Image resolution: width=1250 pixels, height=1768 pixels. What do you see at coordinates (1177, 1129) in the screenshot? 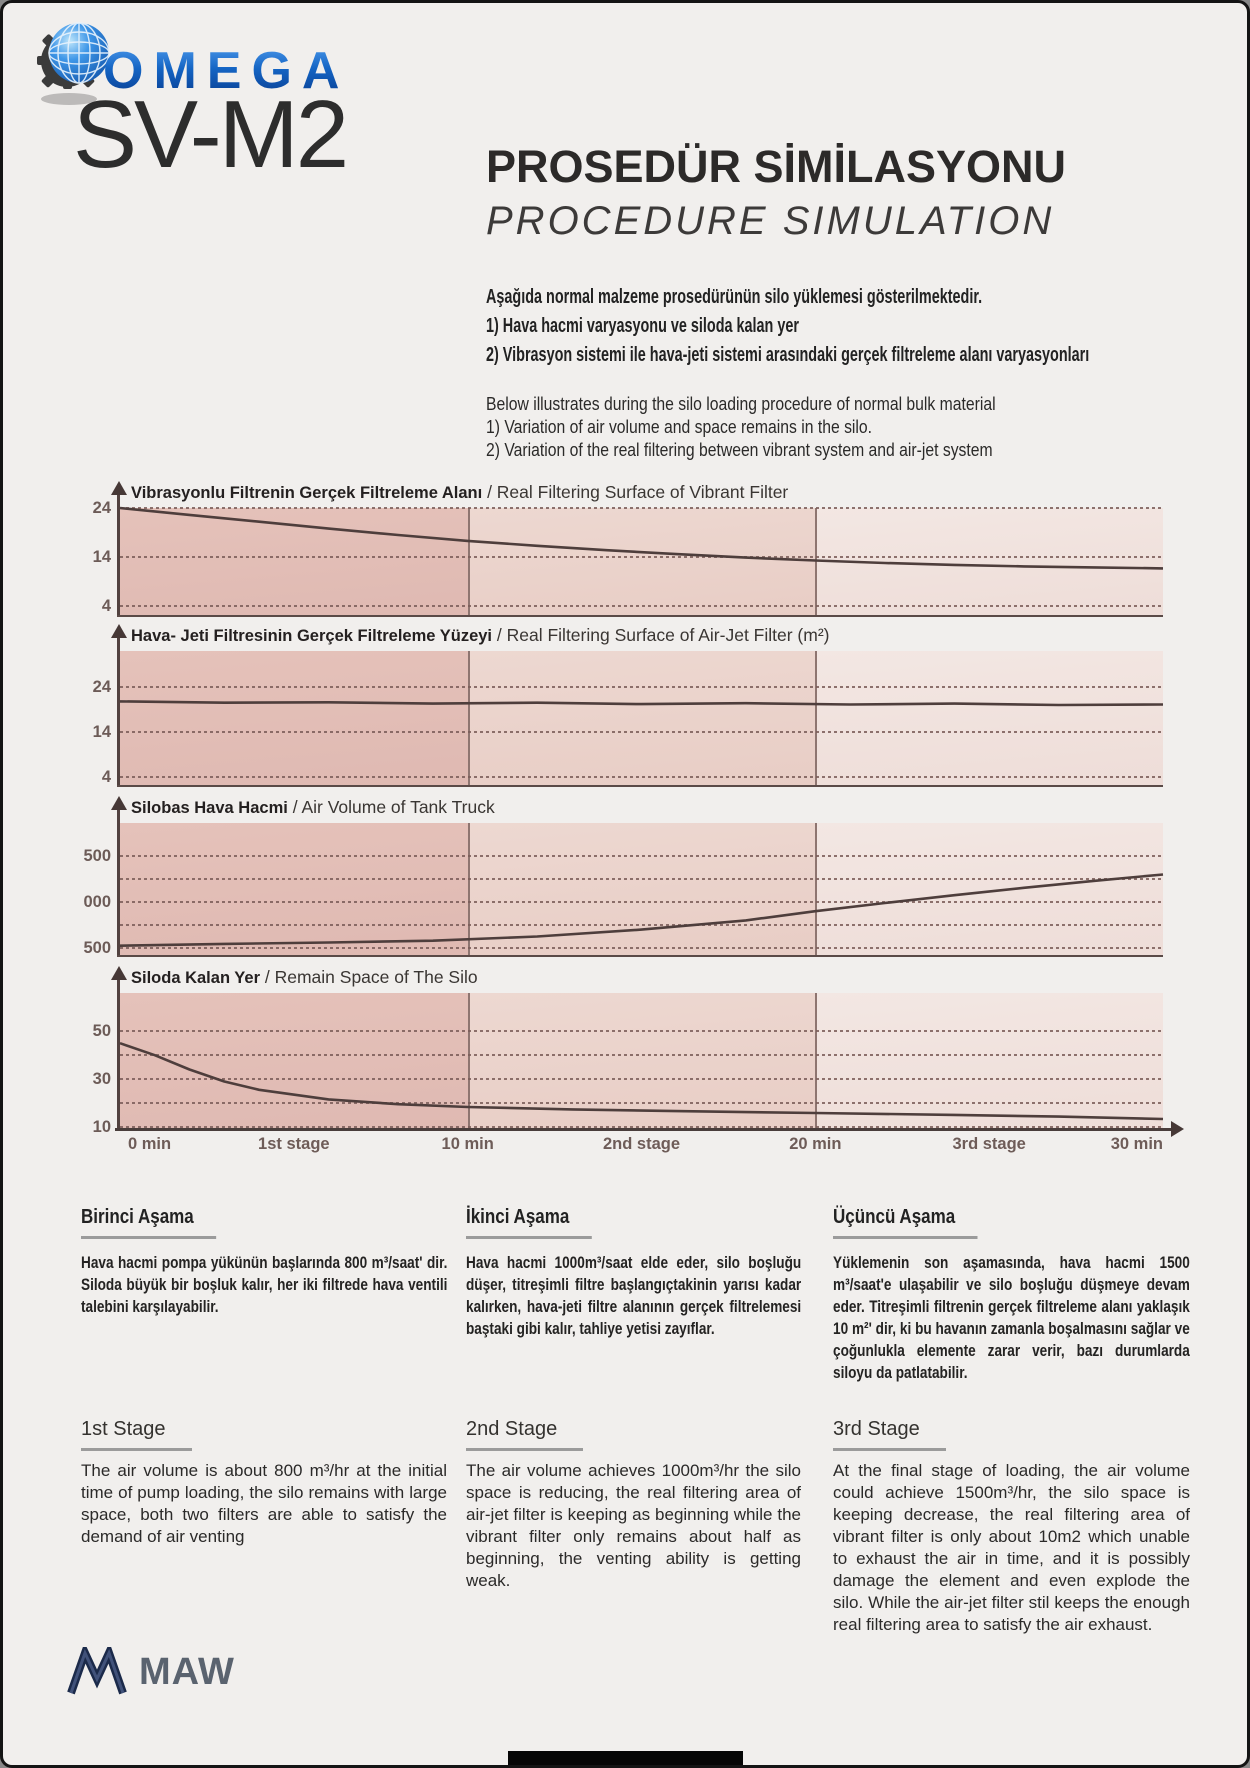
I see `time-axis-arrow-icon` at bounding box center [1177, 1129].